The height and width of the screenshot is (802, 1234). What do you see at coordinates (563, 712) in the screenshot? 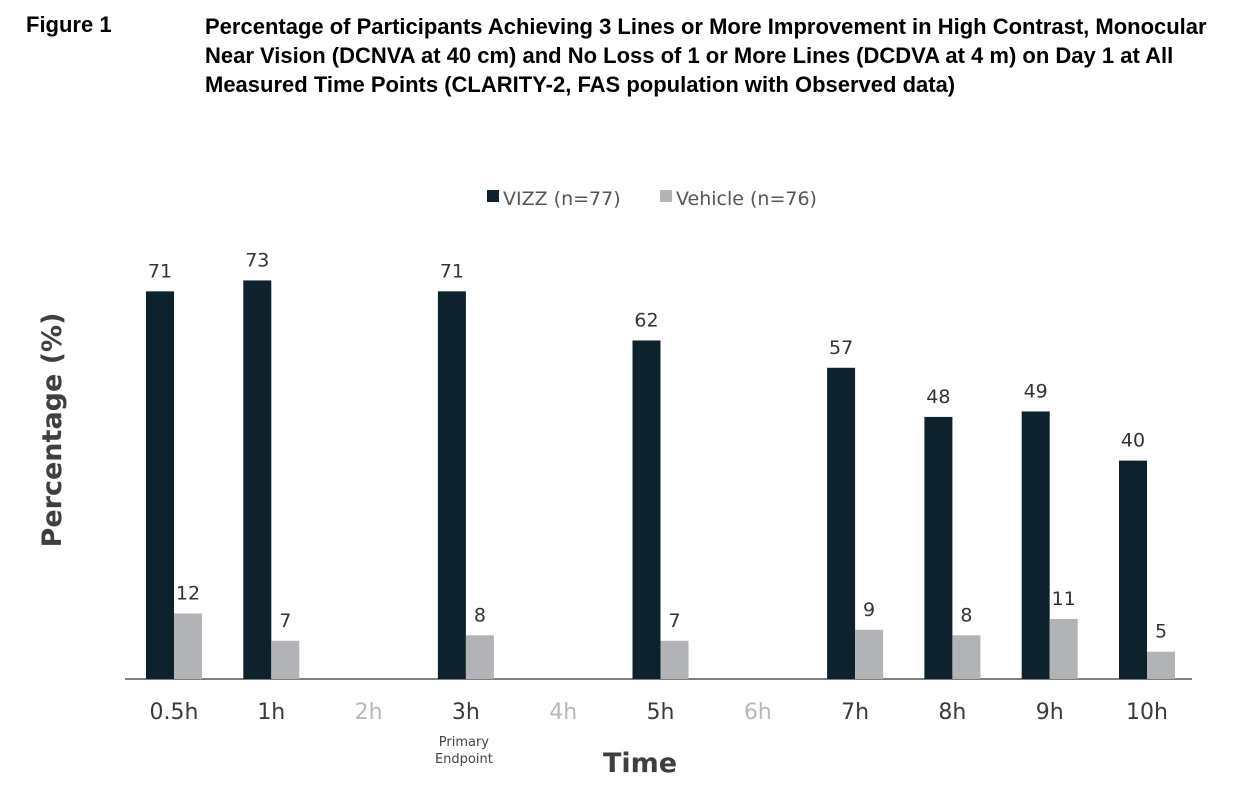
I see `x-tick-label: 4h` at bounding box center [563, 712].